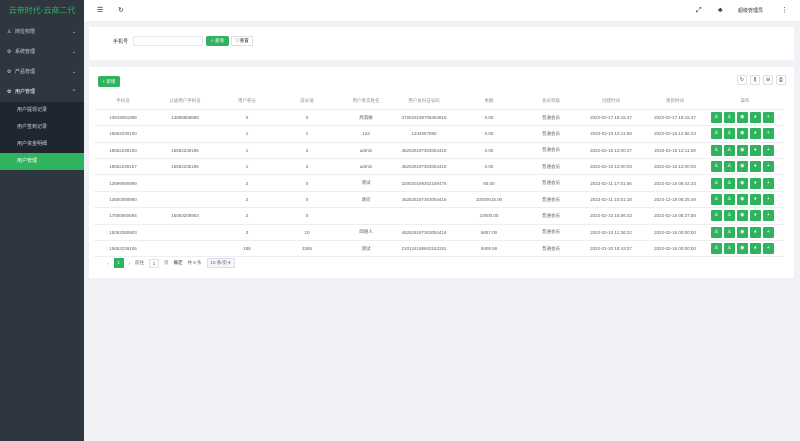 This screenshot has width=800, height=441. I want to click on phone-search-input, so click(168, 41).